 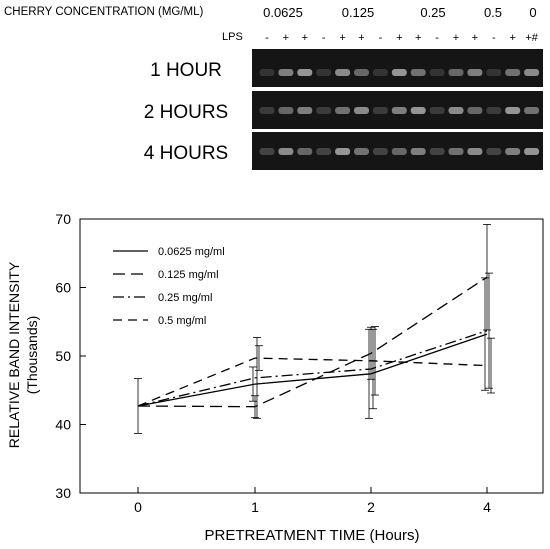 What do you see at coordinates (283, 12) in the screenshot?
I see `concentration-value: 0.0625` at bounding box center [283, 12].